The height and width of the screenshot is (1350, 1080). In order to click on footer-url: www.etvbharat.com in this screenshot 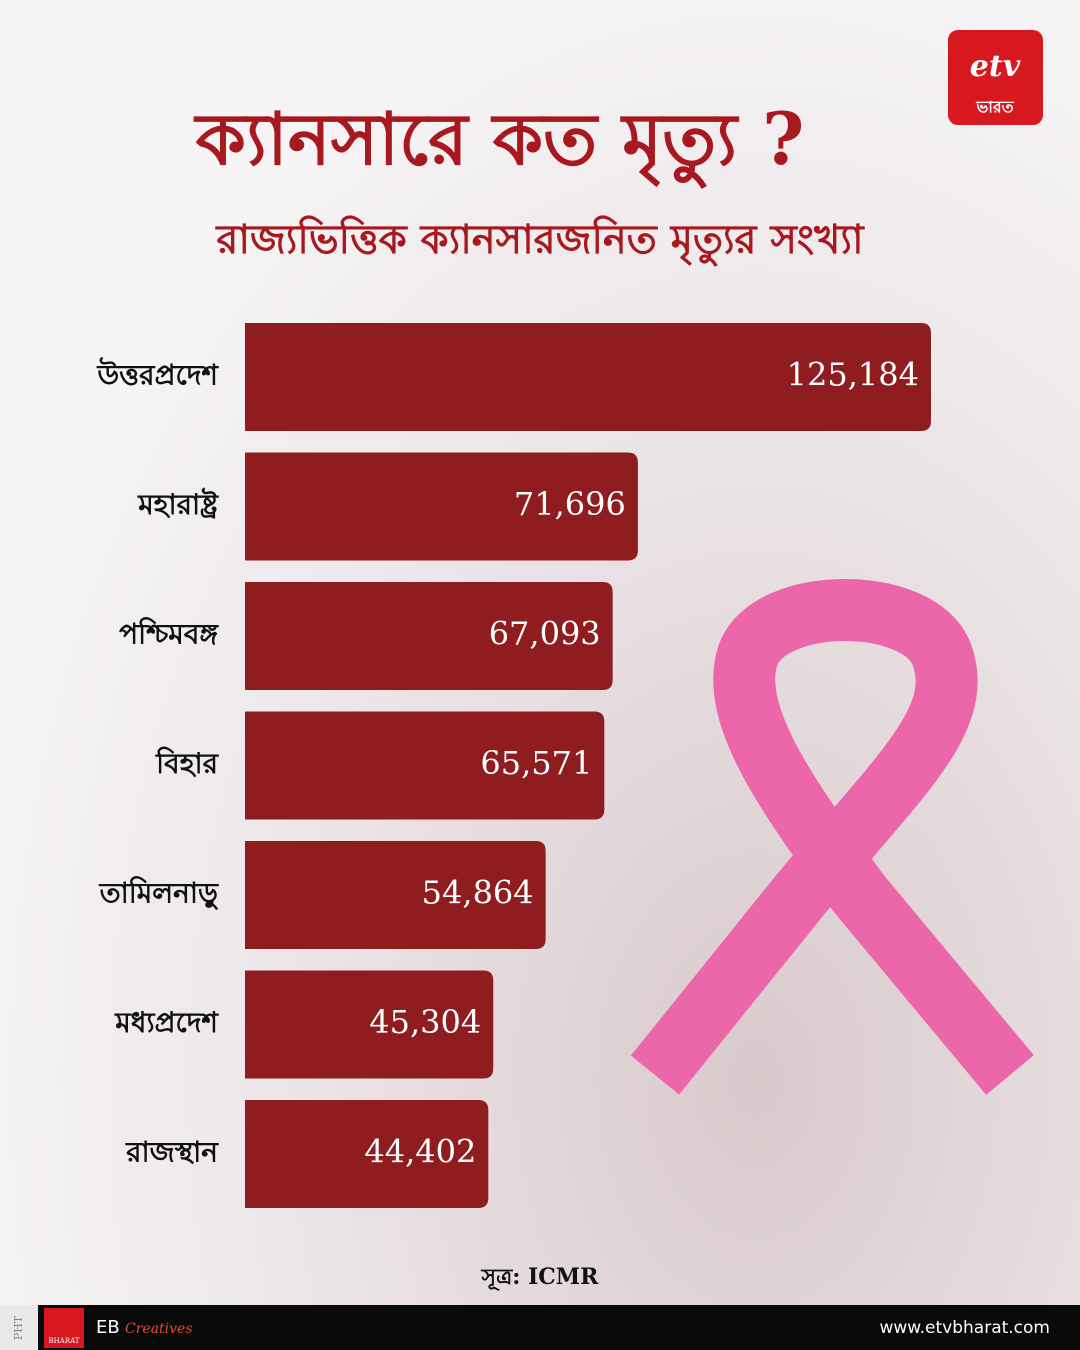, I will do `click(964, 1328)`.